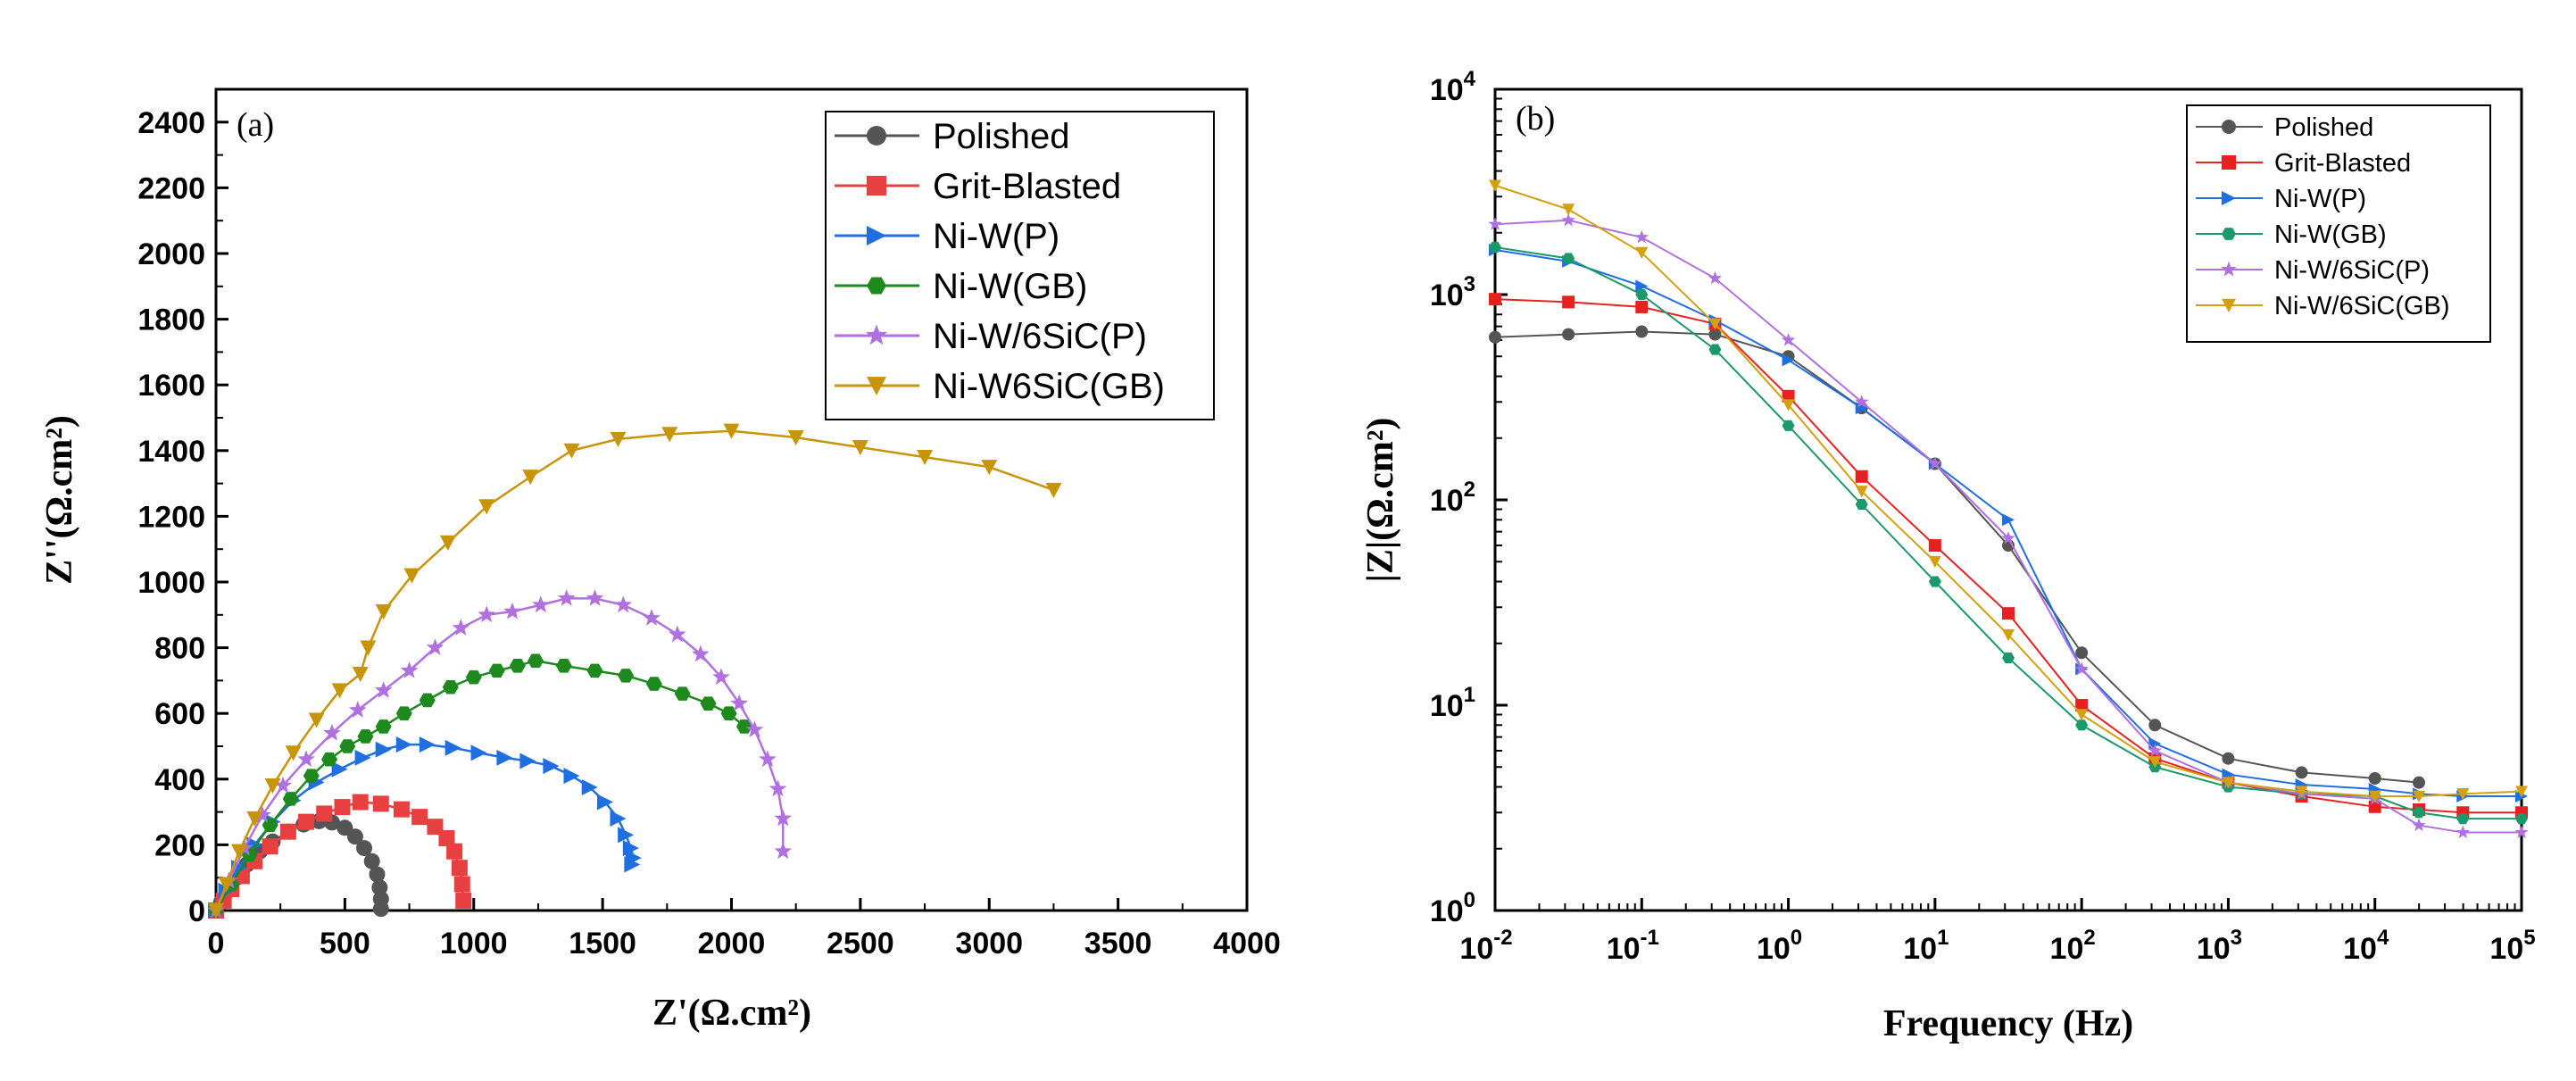 The height and width of the screenshot is (1081, 2576). What do you see at coordinates (731, 1013) in the screenshot?
I see `nyquist-x-axis-label: Z'(Ω.cm²)` at bounding box center [731, 1013].